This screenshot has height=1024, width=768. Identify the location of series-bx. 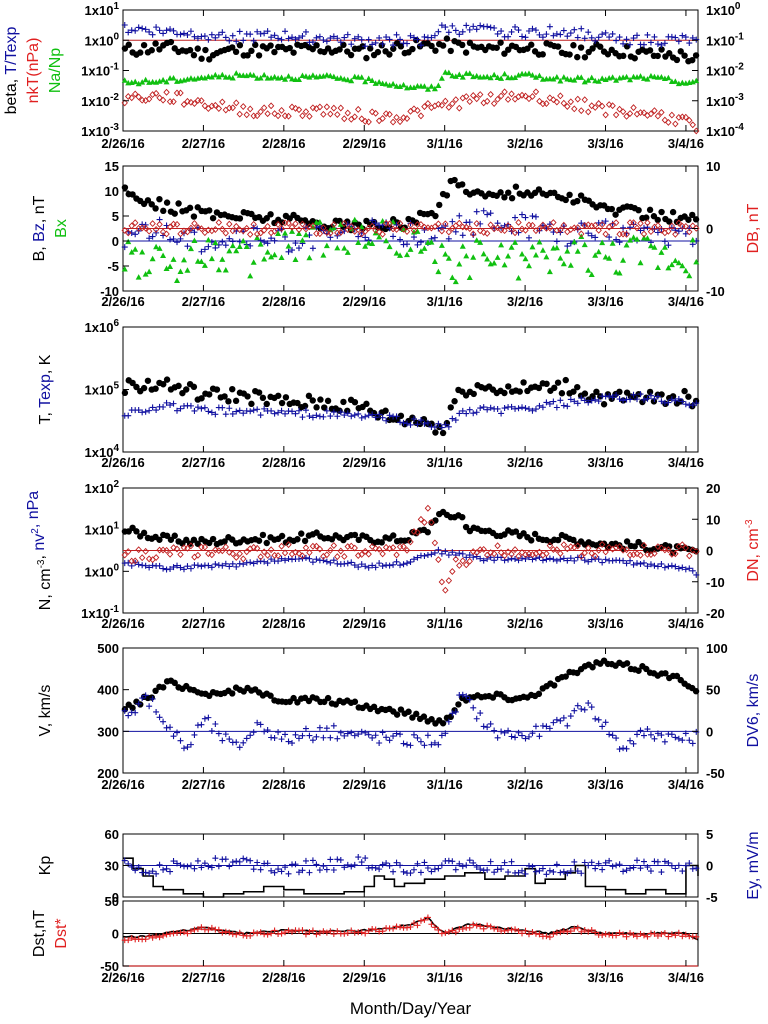
(410, 250).